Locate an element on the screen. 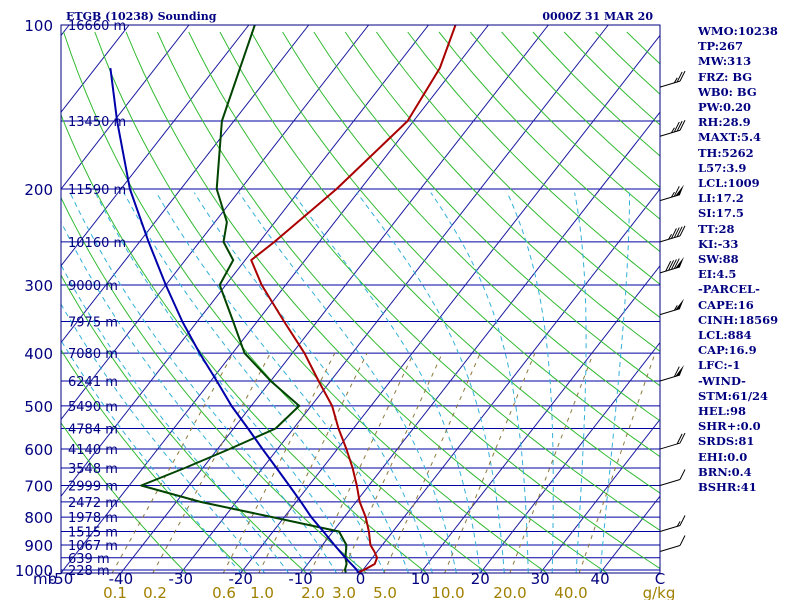 The width and height of the screenshot is (800, 600). height-label: 16660 m is located at coordinates (97, 26).